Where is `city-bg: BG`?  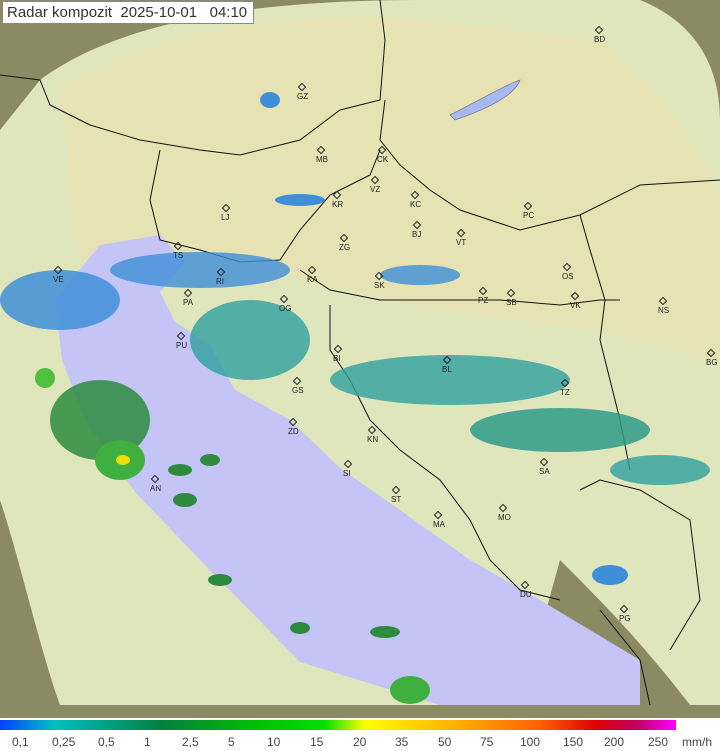 city-bg: BG is located at coordinates (712, 357).